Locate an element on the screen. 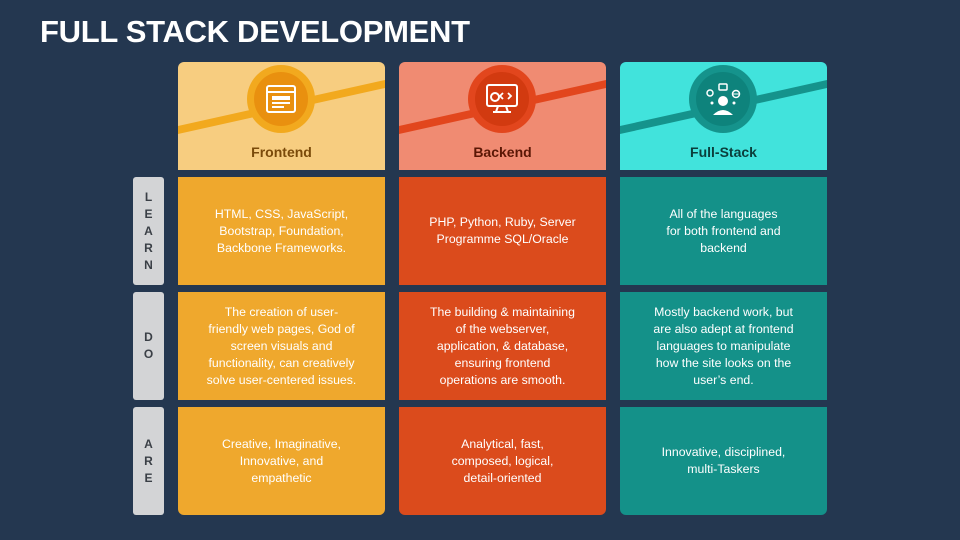 The height and width of the screenshot is (540, 960). row-label-learn: L E A R N is located at coordinates (148, 231).